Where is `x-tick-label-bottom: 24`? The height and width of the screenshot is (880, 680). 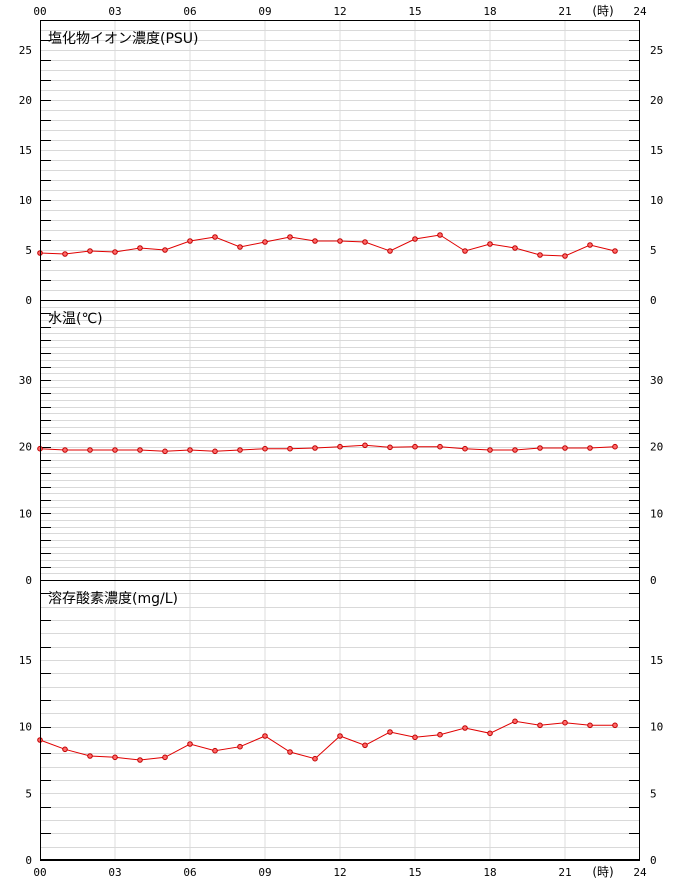
x-tick-label-bottom: 24 is located at coordinates (640, 872).